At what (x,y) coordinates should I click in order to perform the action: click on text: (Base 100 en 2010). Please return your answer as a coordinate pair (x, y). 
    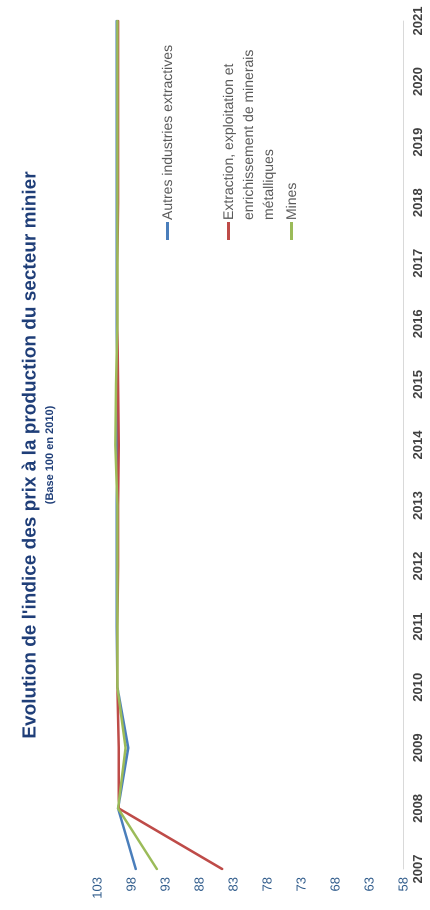
    Looking at the image, I should click on (50, 454).